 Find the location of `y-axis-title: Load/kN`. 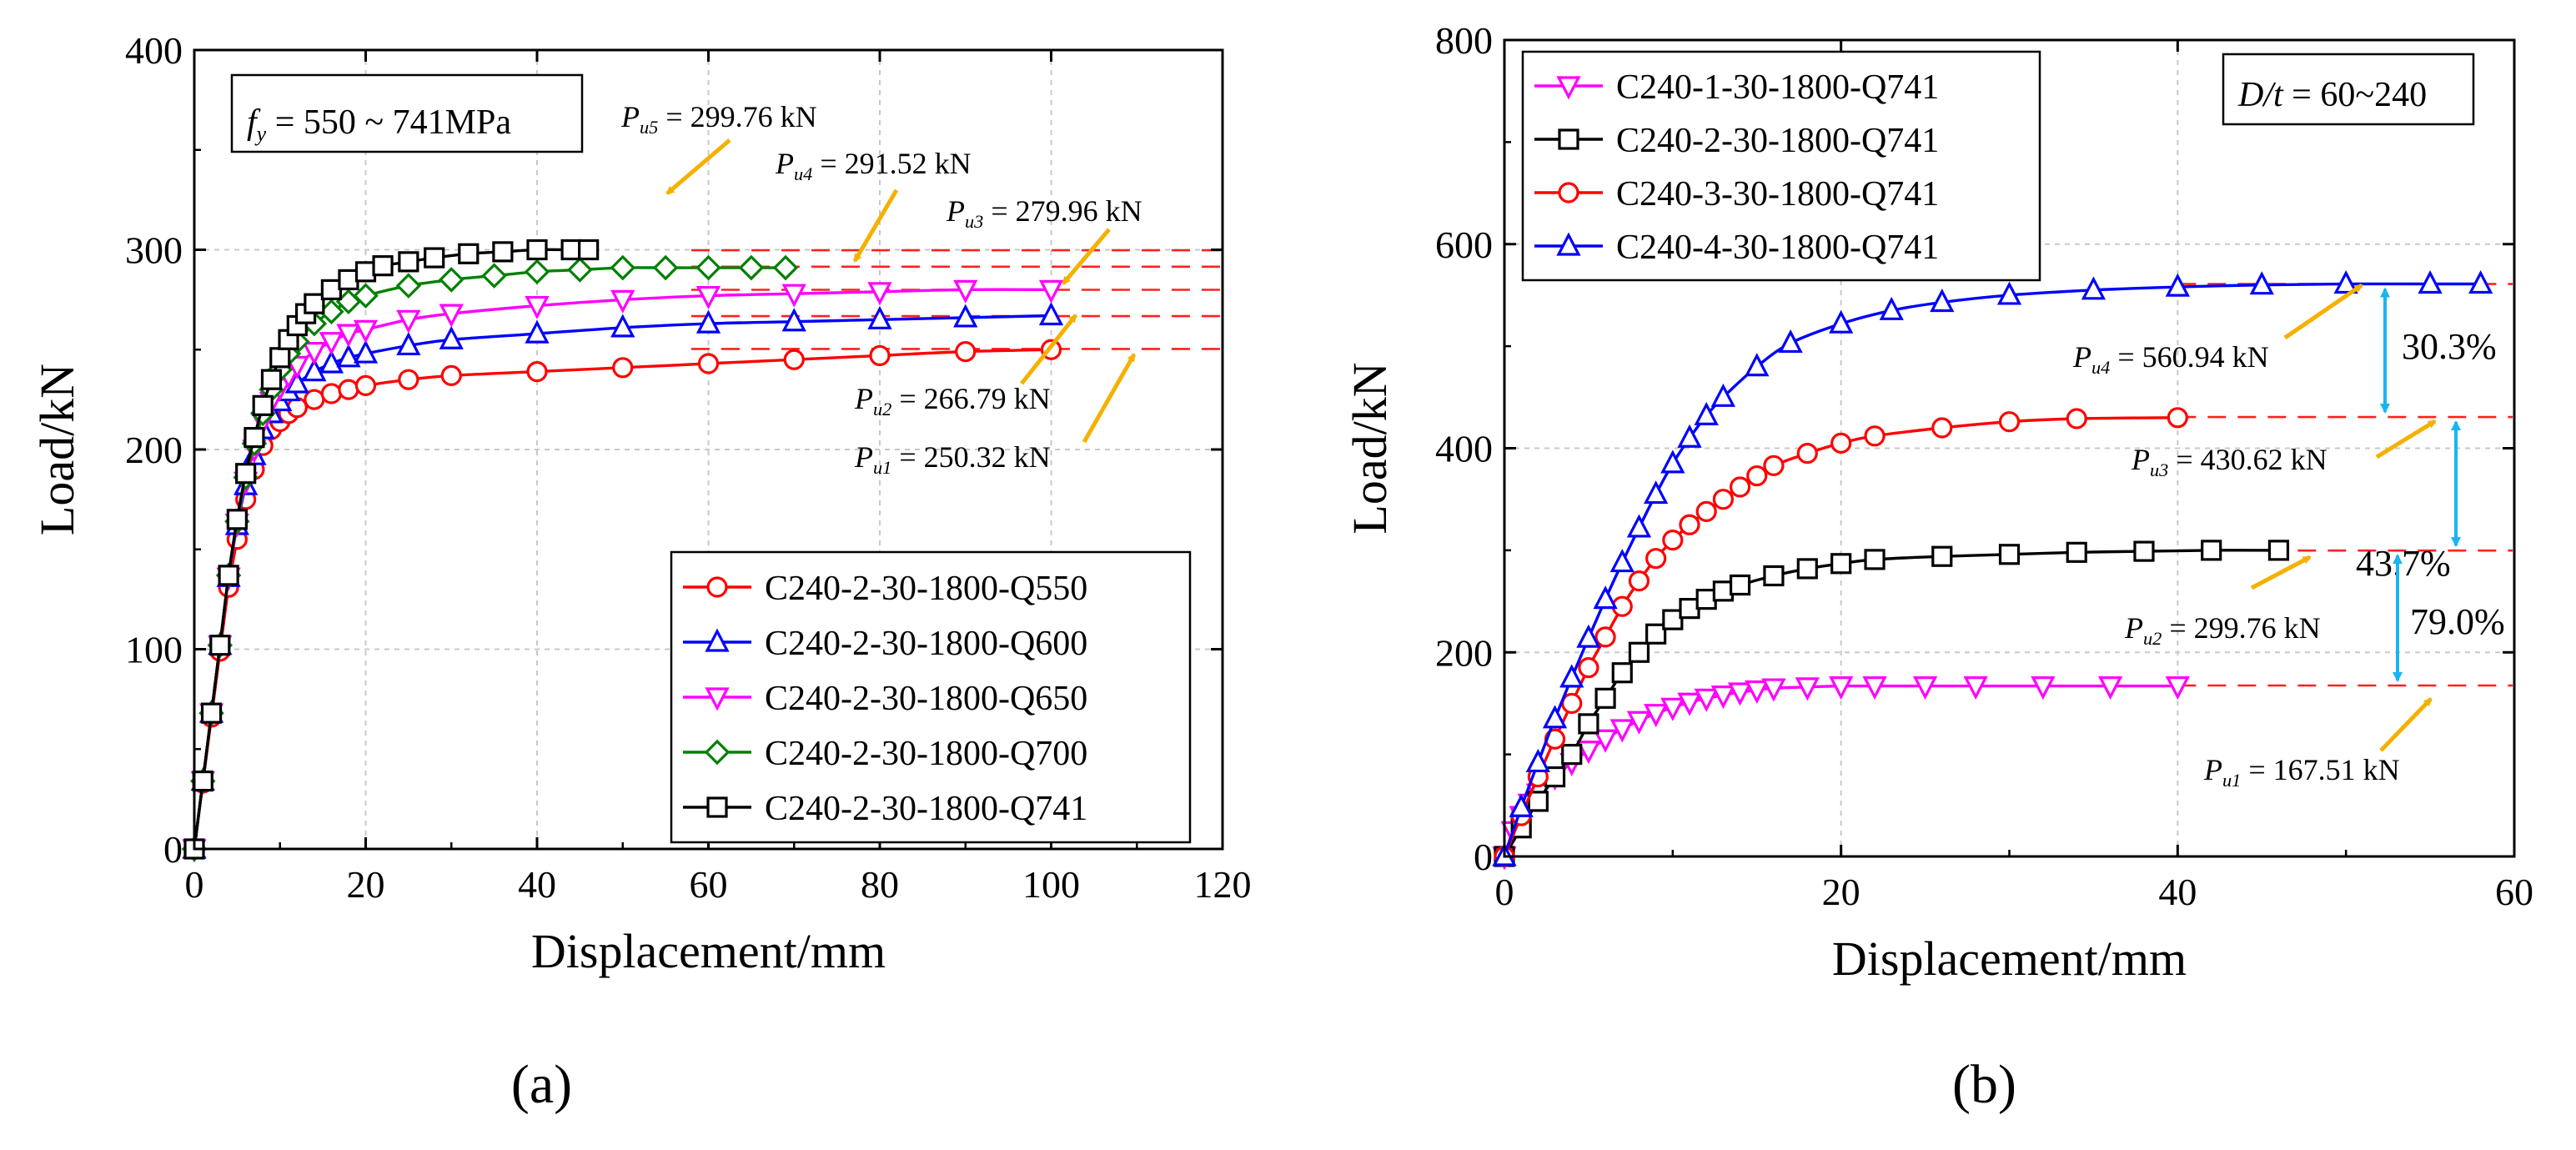

y-axis-title: Load/kN is located at coordinates (1370, 448).